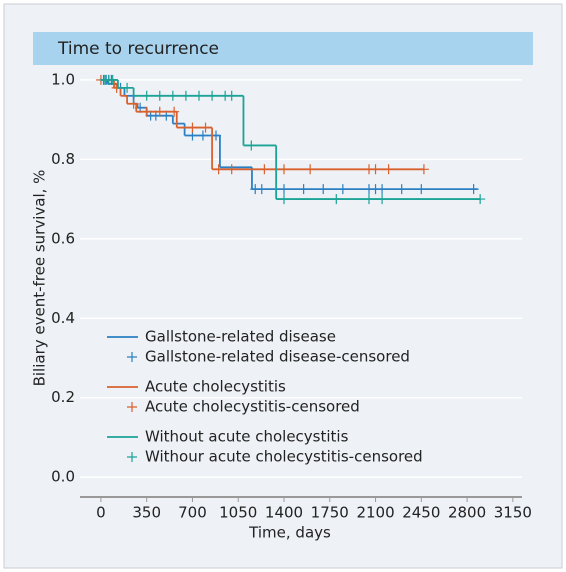 This screenshot has height=572, width=566. I want to click on legend-label: Gallstone-related disease, so click(240, 337).